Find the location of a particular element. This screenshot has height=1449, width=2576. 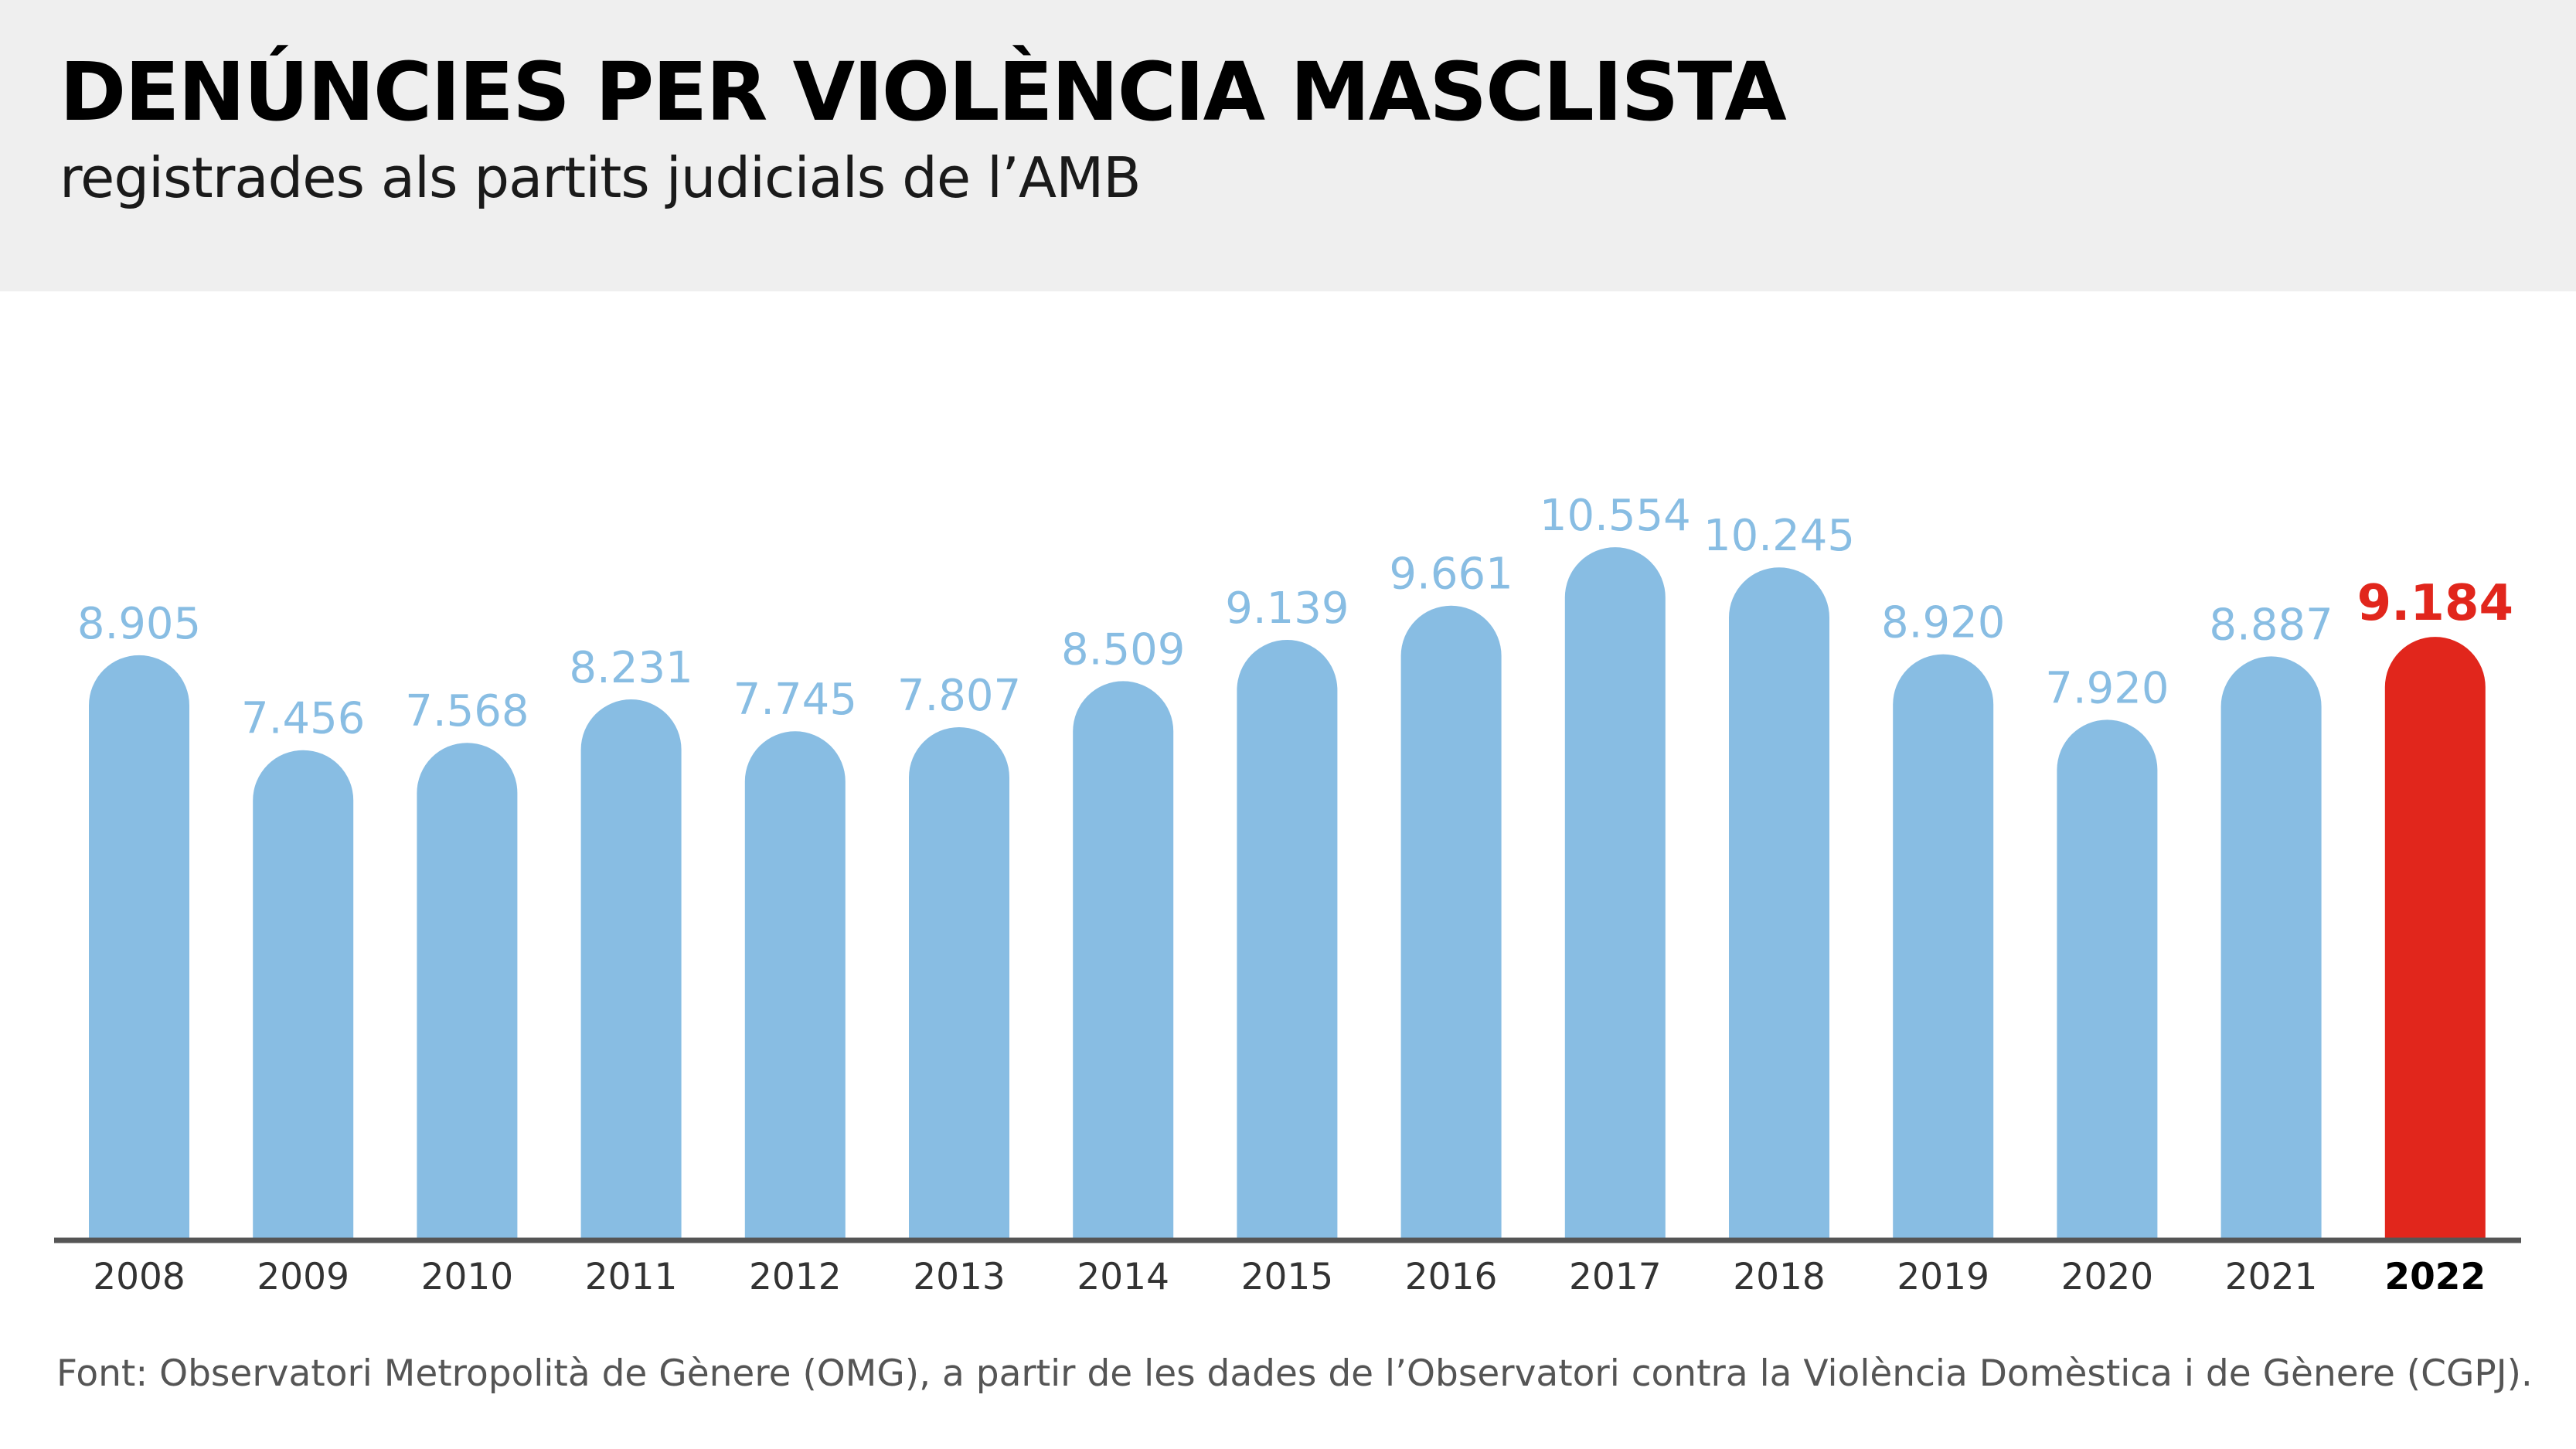

value-label-2012: 7.745 is located at coordinates (795, 700).